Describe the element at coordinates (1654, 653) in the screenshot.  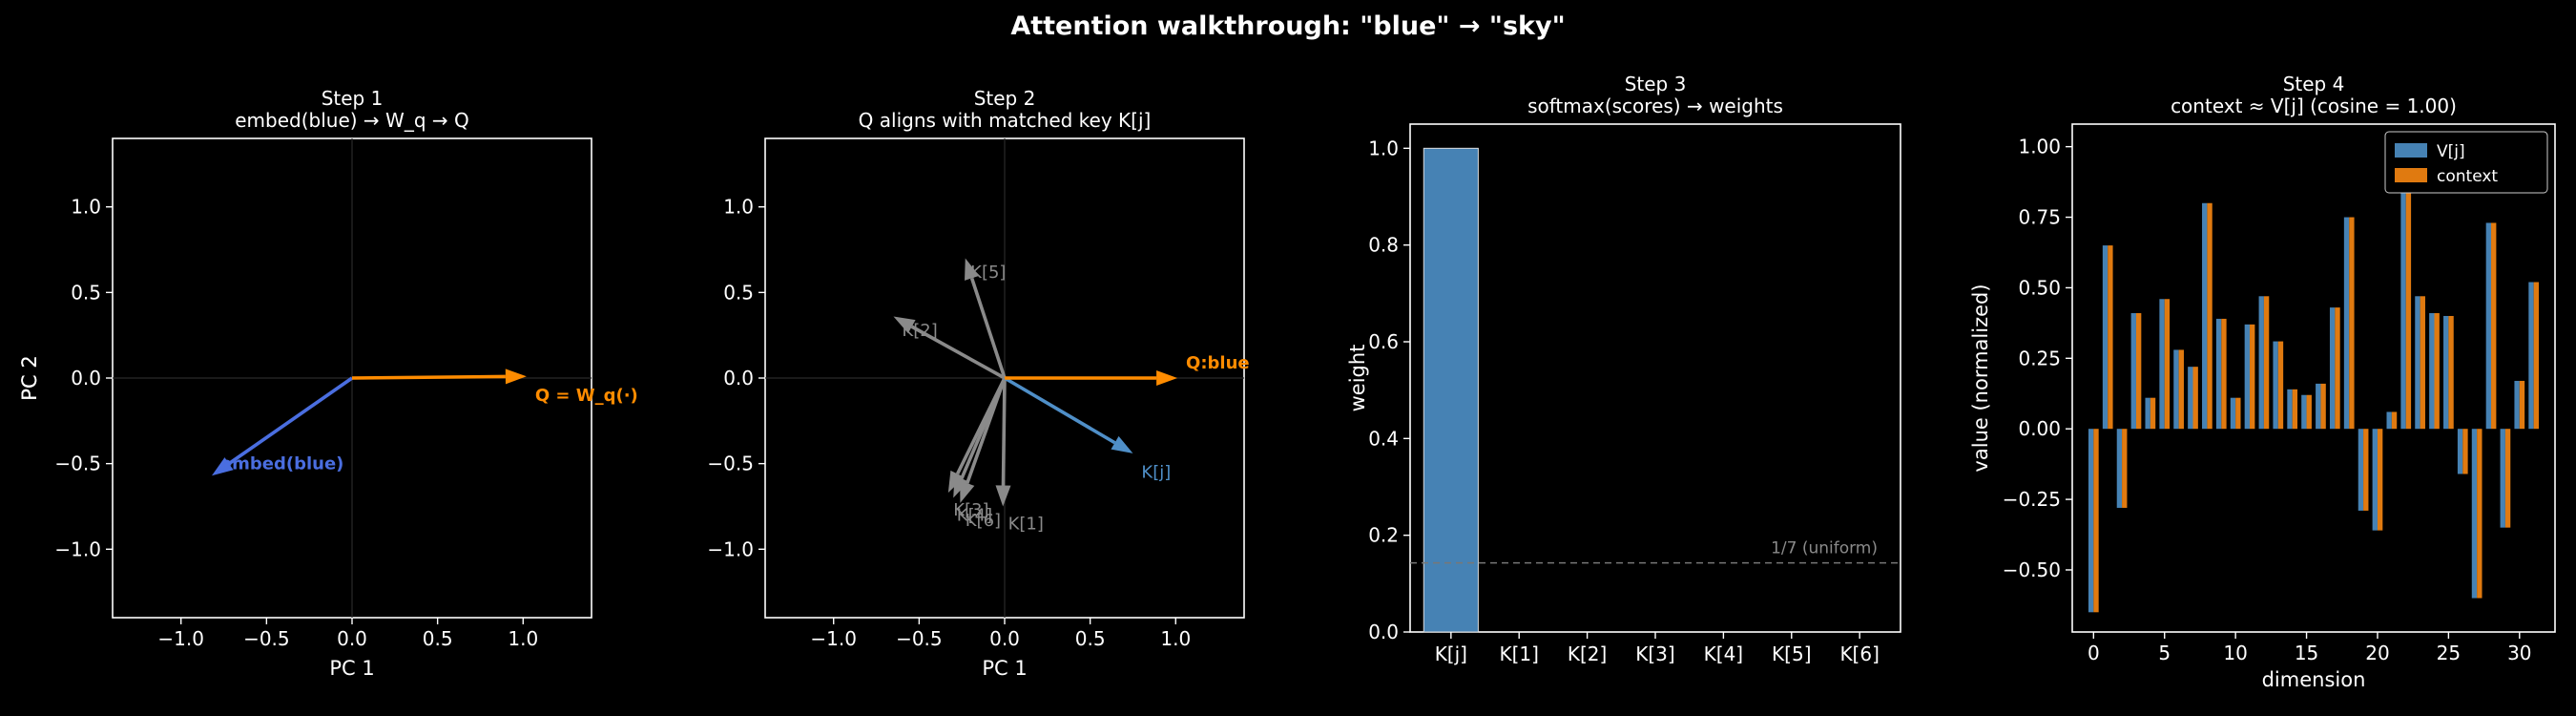
I see `x-tick-label: K[3]` at that location.